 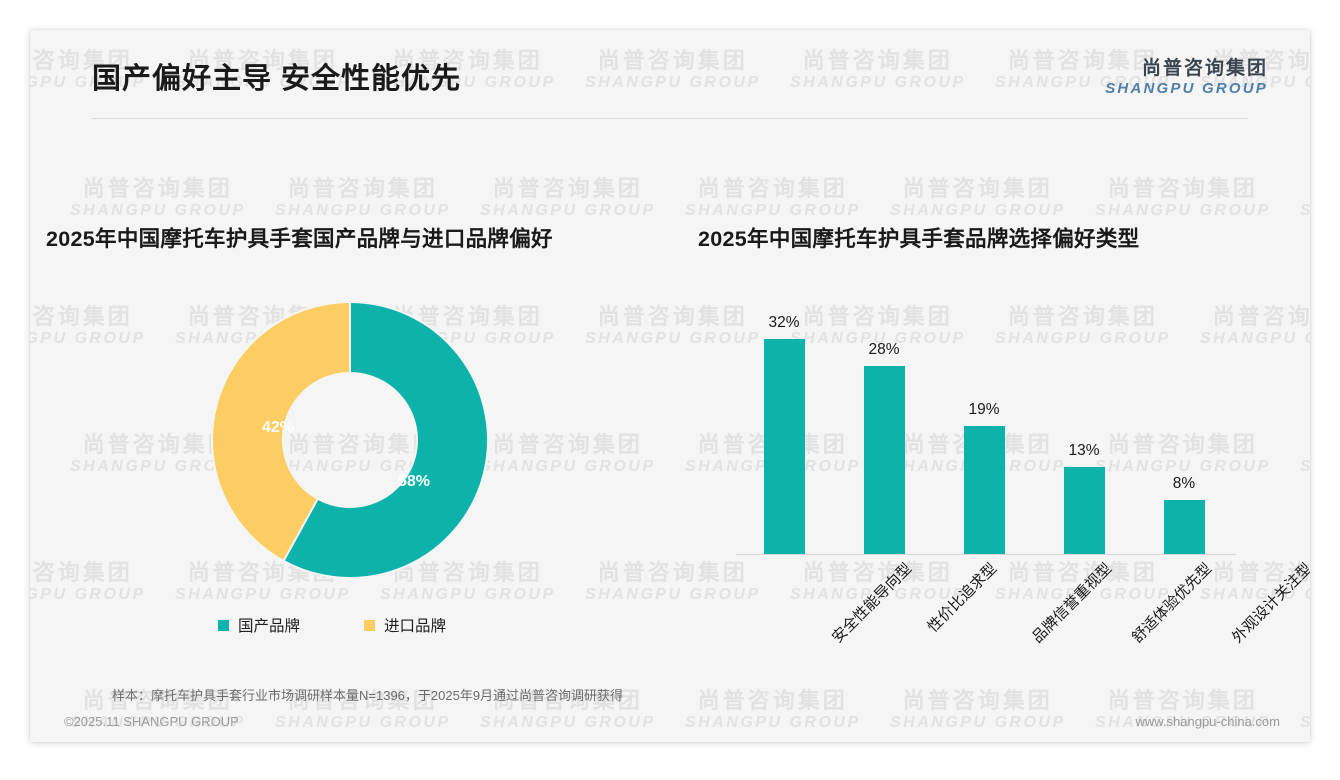 I want to click on slide-header: 国产偏好主导 安全性能优先 尚普咨询集团 SHANGPU GROUP, so click(x=670, y=71).